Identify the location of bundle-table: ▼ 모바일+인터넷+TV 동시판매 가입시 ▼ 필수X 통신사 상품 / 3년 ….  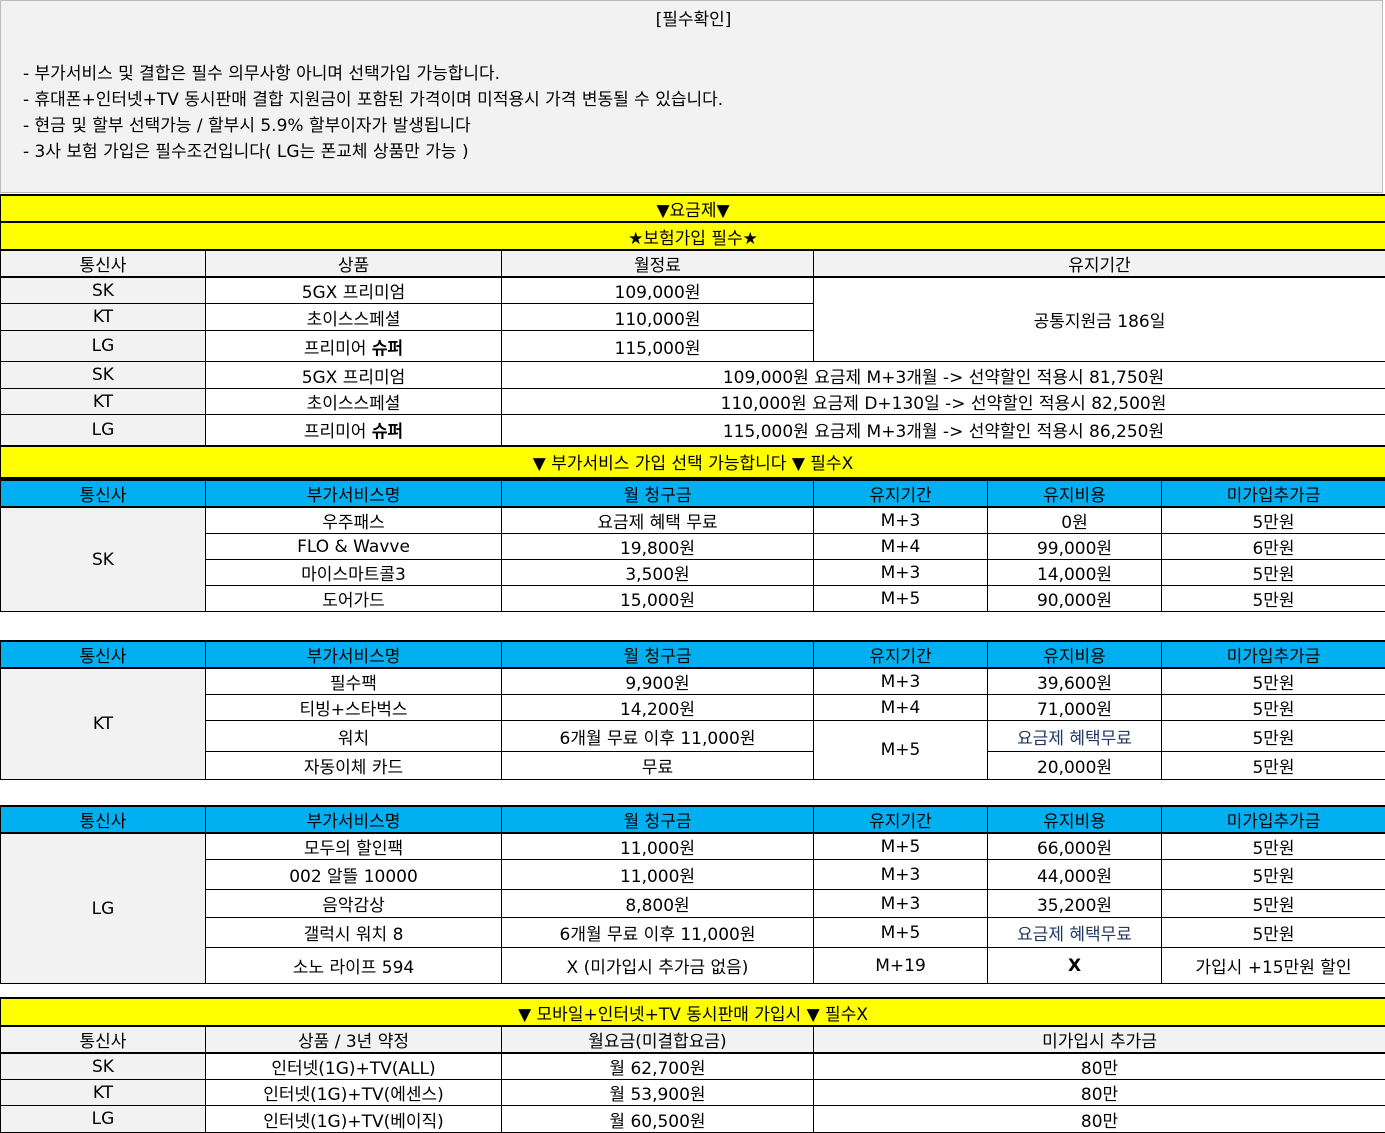
(692, 1065).